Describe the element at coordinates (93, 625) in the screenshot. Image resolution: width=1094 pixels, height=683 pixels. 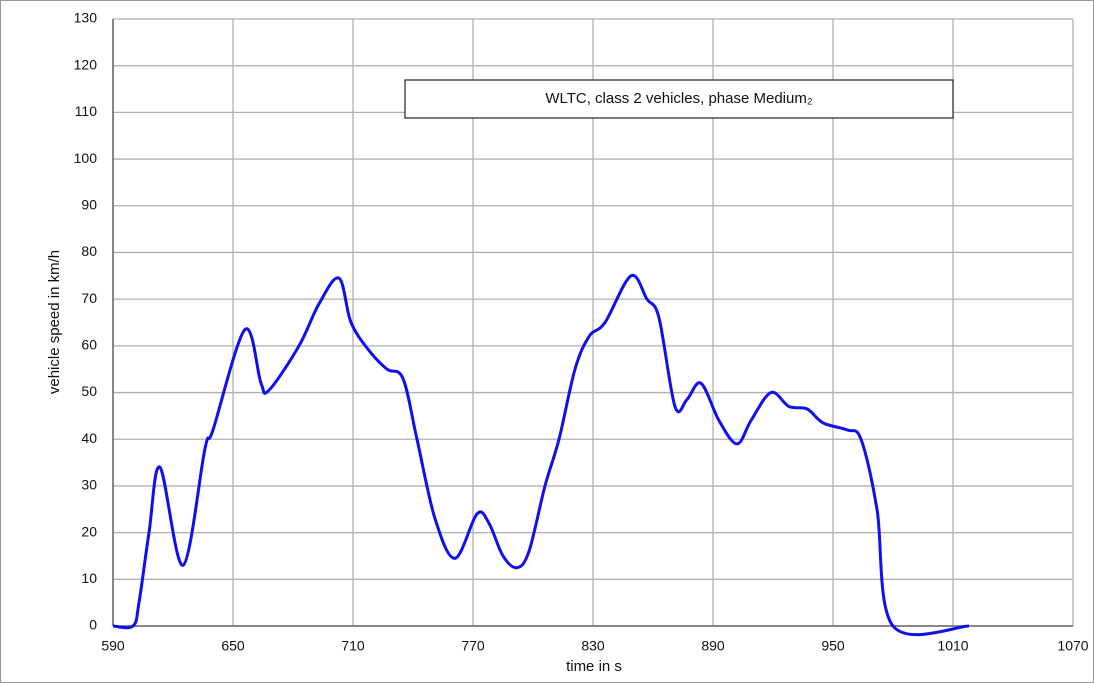
I see `y-tick-label: 0` at that location.